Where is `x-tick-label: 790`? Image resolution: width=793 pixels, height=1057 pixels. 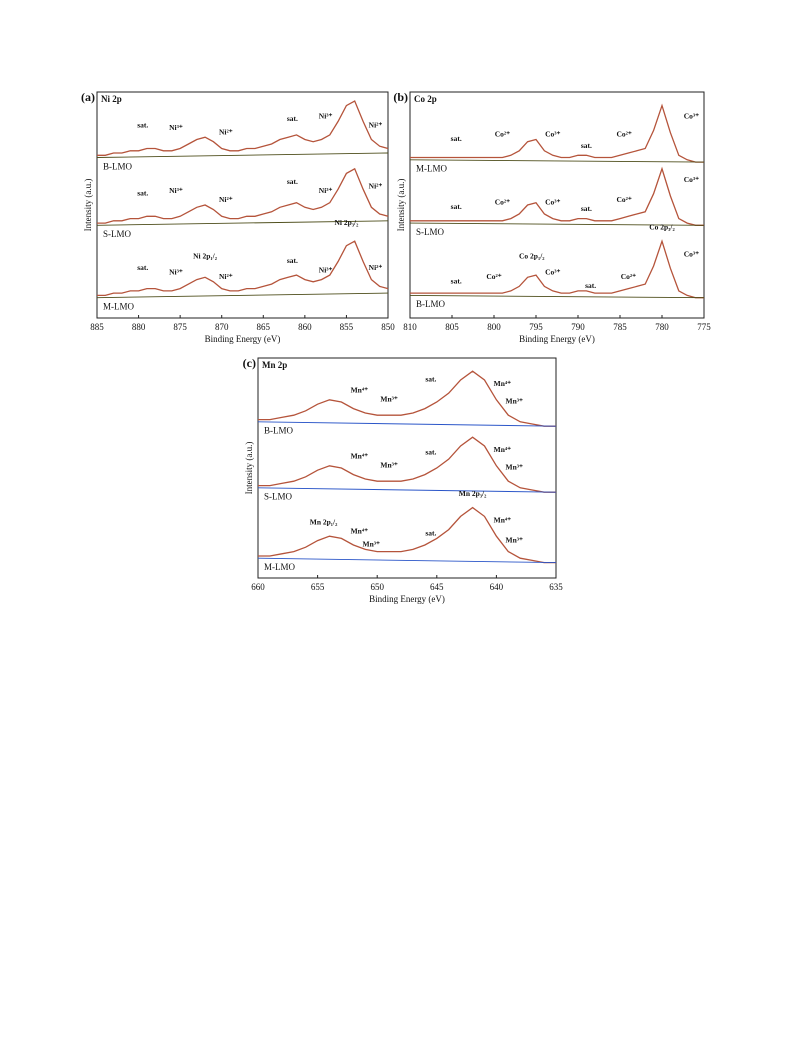
x-tick-label: 790 is located at coordinates (578, 327).